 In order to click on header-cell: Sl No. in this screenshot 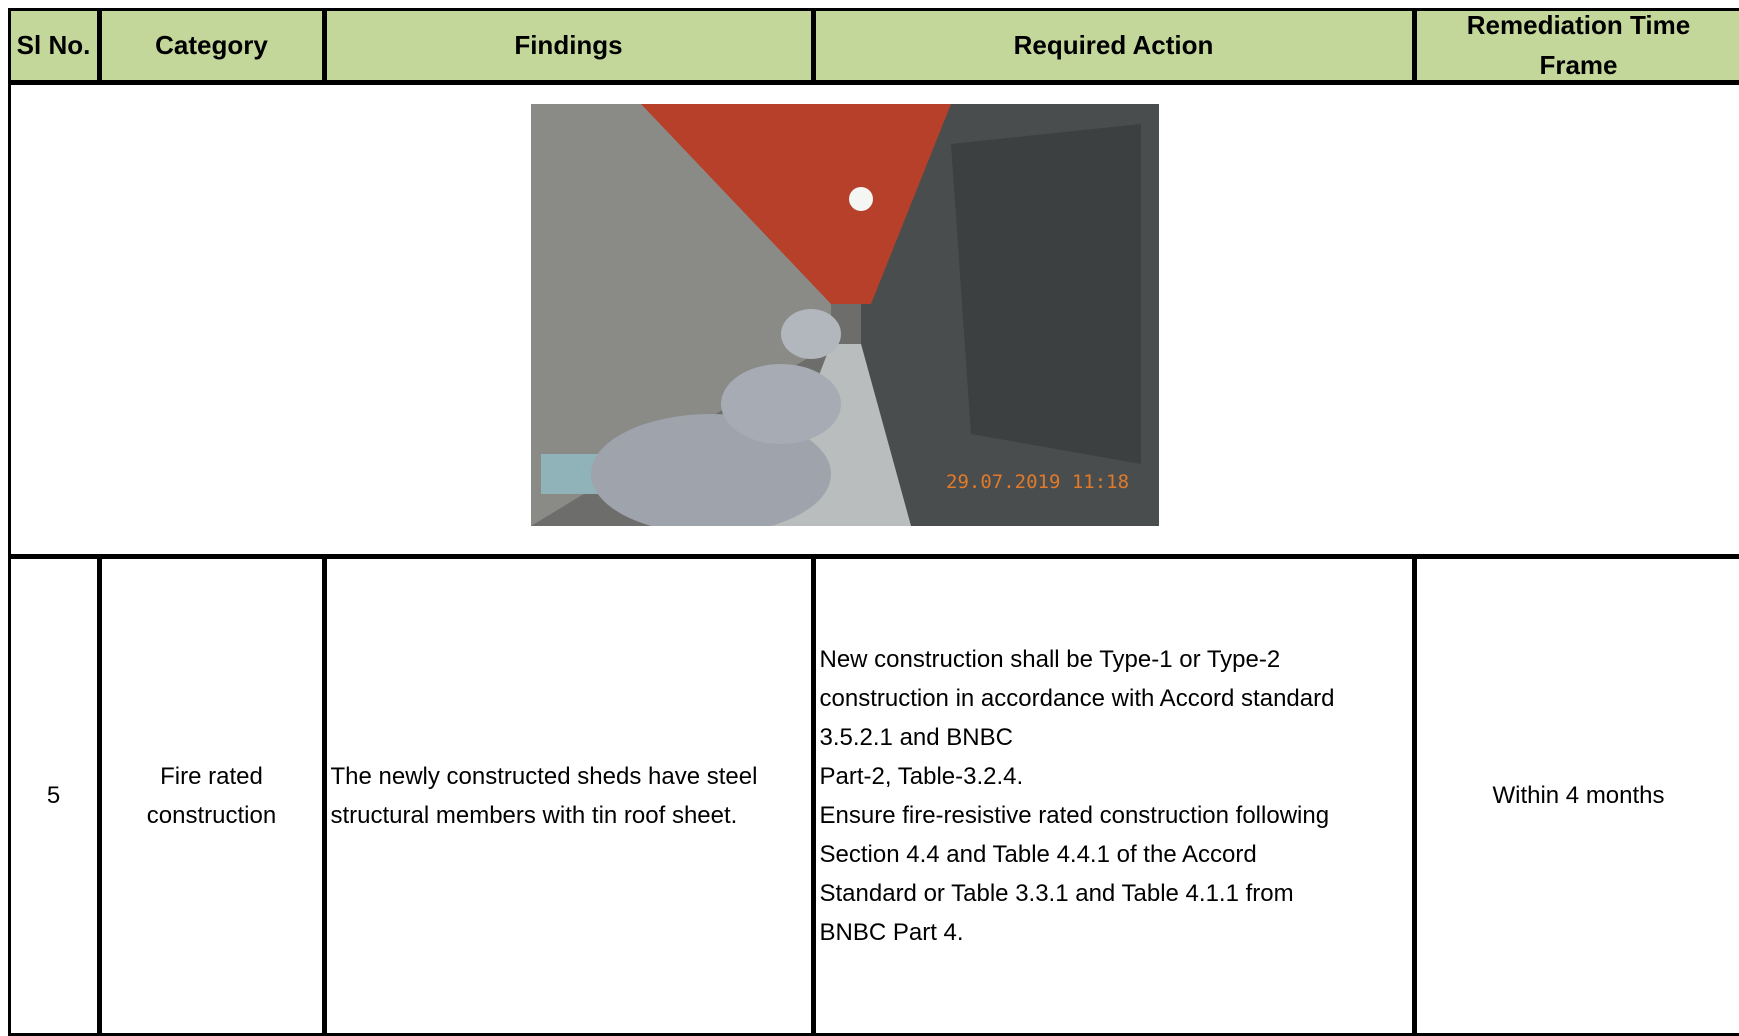, I will do `click(54, 45)`.